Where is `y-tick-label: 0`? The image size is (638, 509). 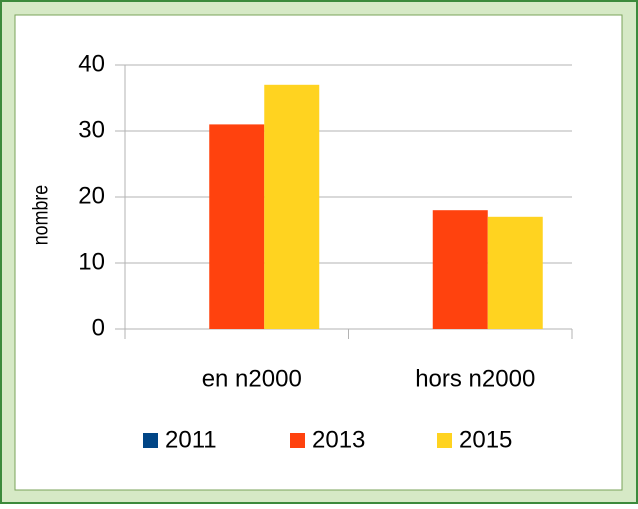
y-tick-label: 0 is located at coordinates (98, 327).